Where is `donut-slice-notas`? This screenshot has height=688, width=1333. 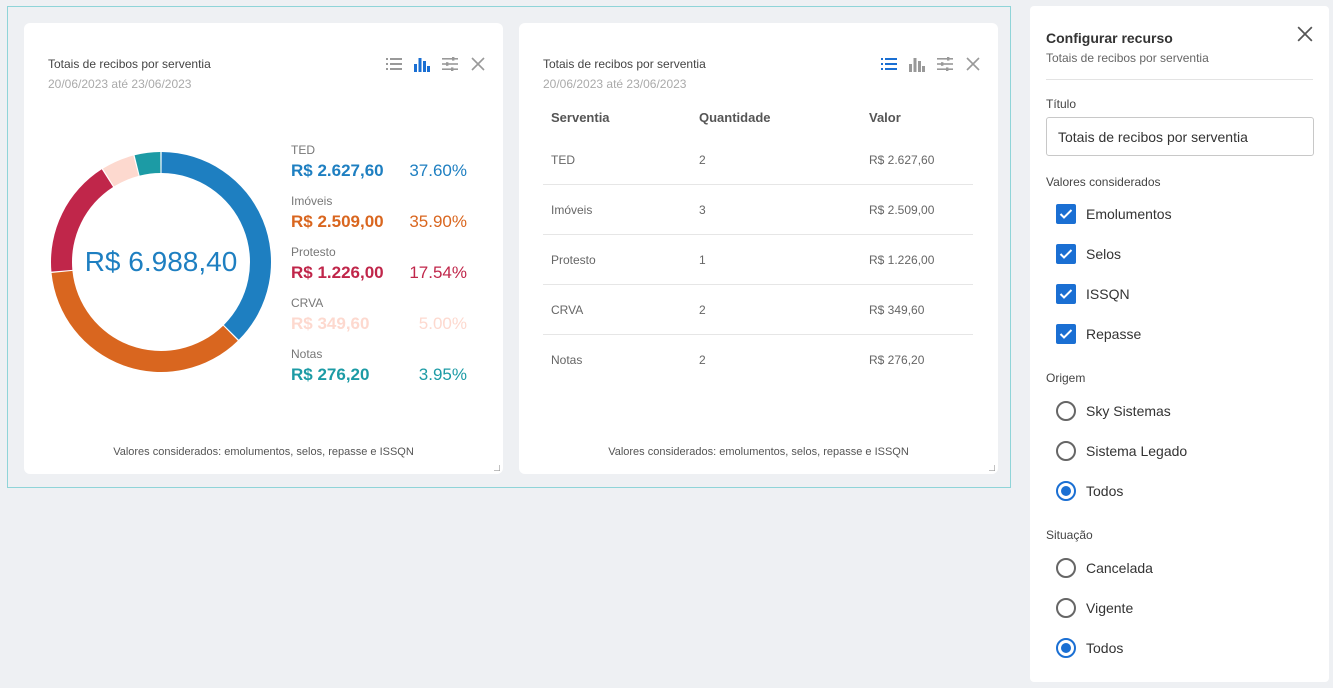 donut-slice-notas is located at coordinates (147, 164).